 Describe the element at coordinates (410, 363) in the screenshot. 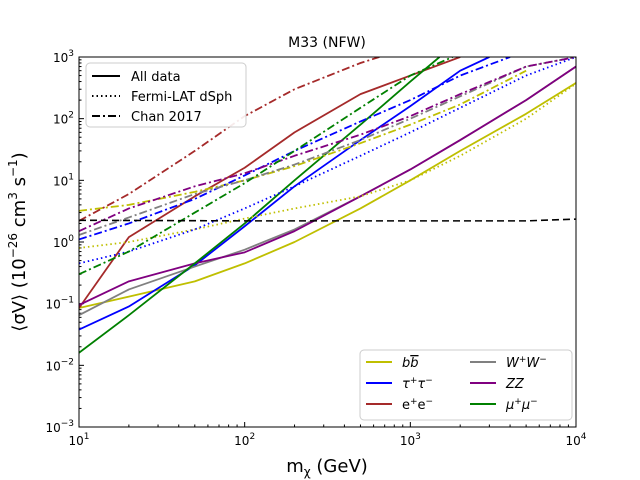

I see `legend-label-bb: bb` at that location.